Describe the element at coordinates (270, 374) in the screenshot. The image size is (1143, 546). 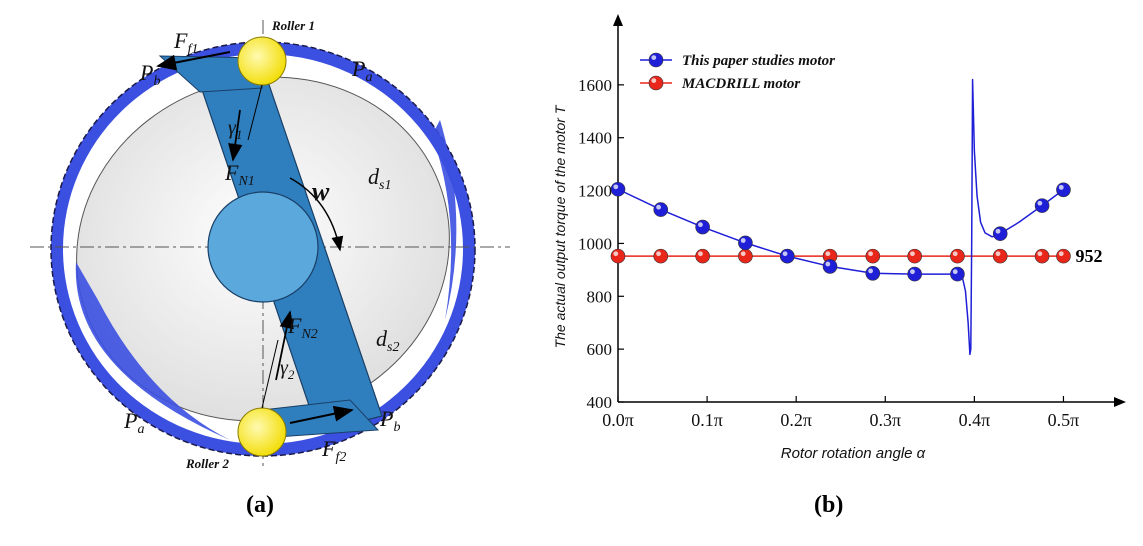
I see `gamma2-line` at that location.